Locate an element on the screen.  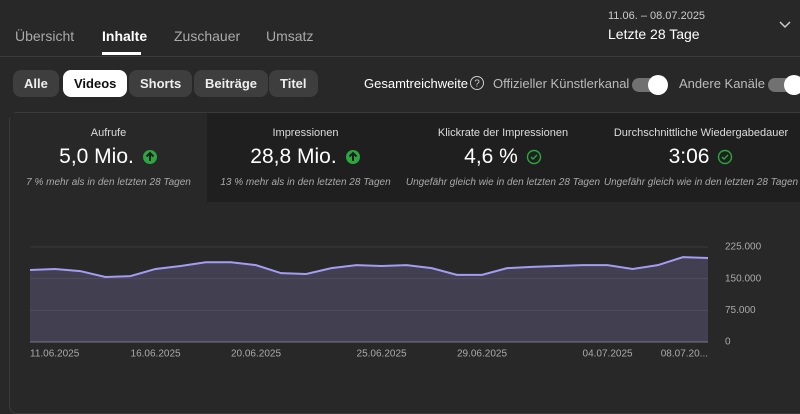
x-tick-label: 20.06.2025 is located at coordinates (256, 354).